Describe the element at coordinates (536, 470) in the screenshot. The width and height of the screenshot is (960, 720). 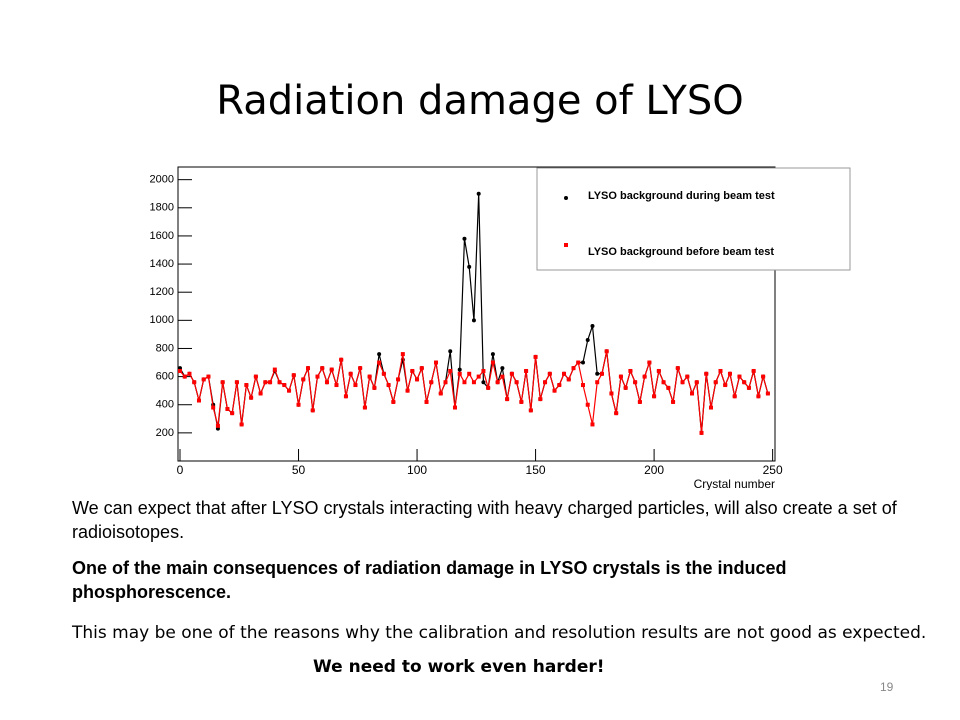
I see `x-tick-label: 150` at that location.